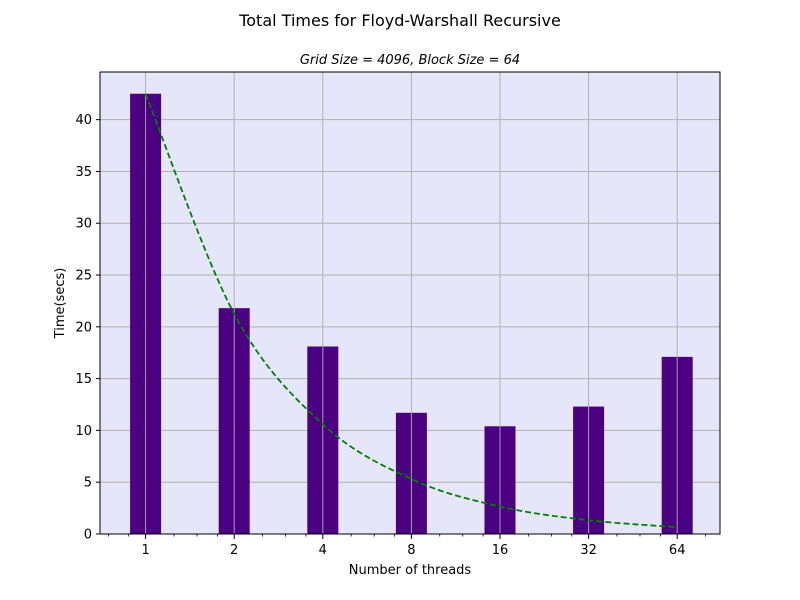 This screenshot has width=800, height=600. What do you see at coordinates (677, 550) in the screenshot?
I see `x-tick-label: 64` at bounding box center [677, 550].